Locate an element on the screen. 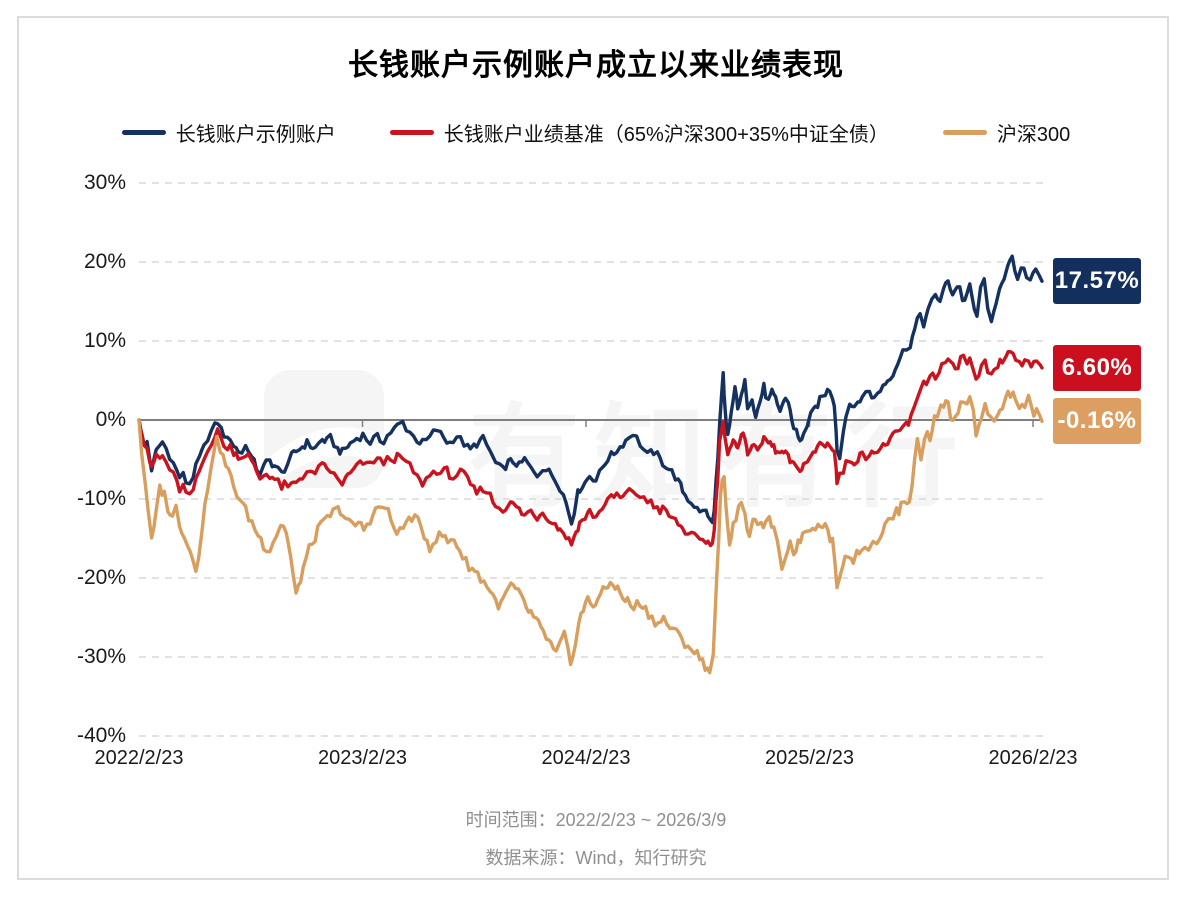 This screenshot has height=906, width=1192. footer-data-source: 数据来源：Wind，知行研究 is located at coordinates (596, 858).